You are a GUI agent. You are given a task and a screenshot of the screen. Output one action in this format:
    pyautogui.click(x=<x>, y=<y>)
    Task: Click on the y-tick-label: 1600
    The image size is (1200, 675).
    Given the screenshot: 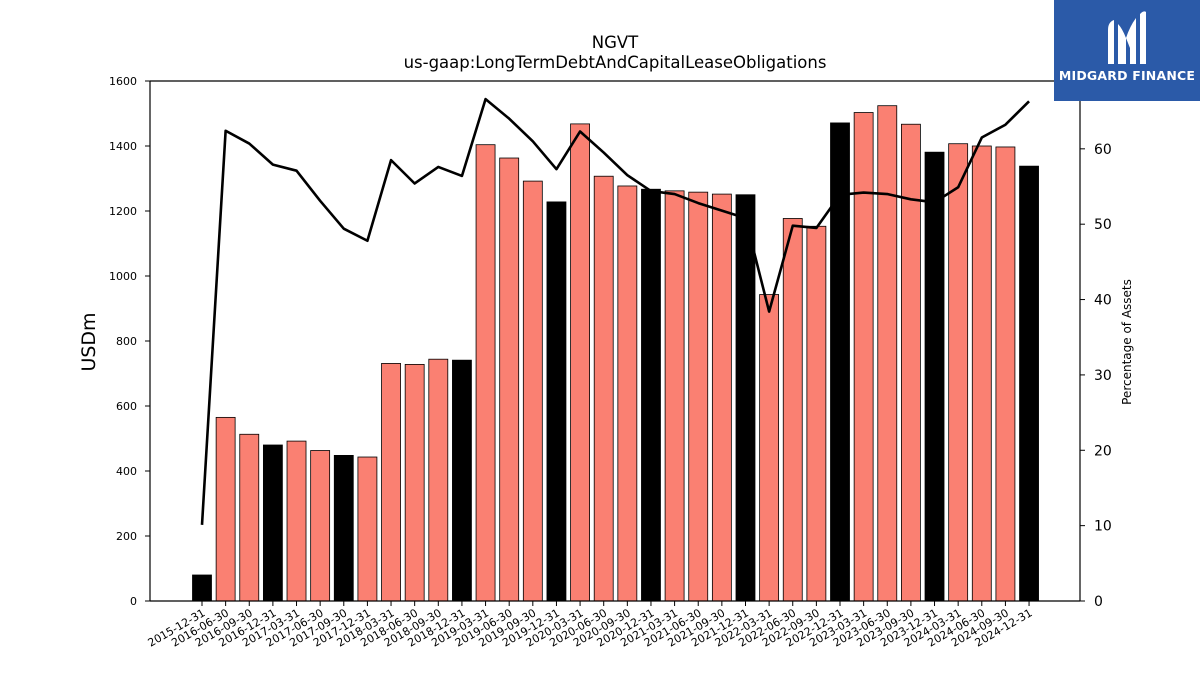 What is the action you would take?
    pyautogui.click(x=123, y=81)
    